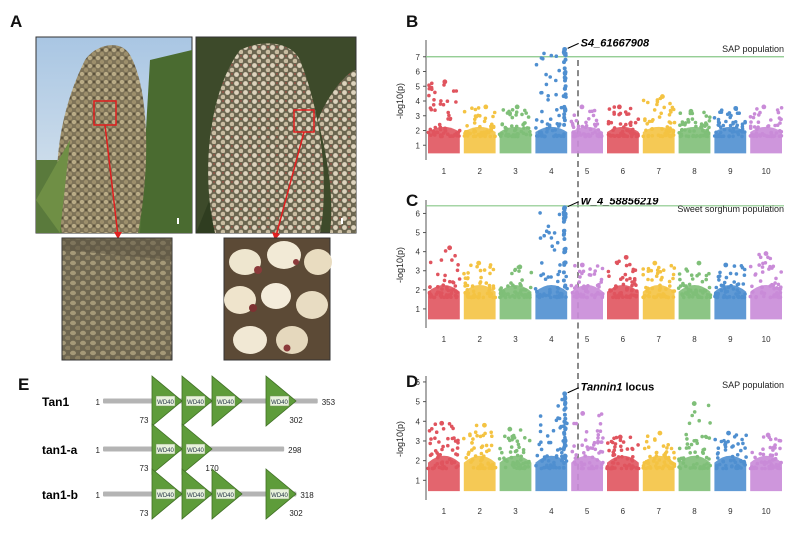 This screenshot has height=537, width=800. What do you see at coordinates (551, 100) in the screenshot?
I see `chromosome-4-points` at bounding box center [551, 100].